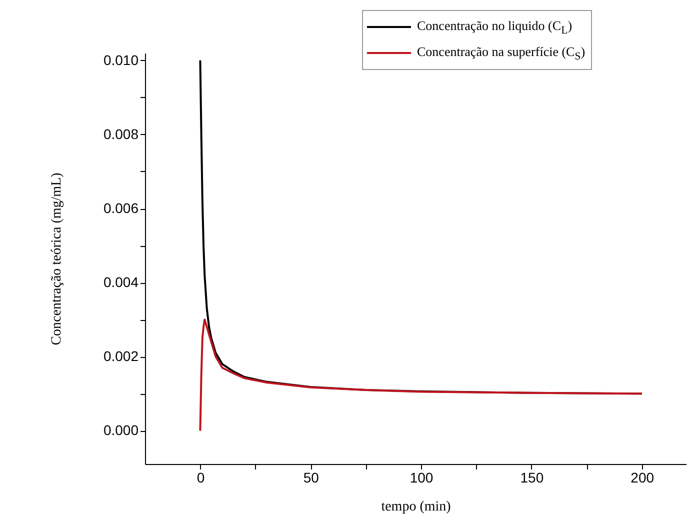 The width and height of the screenshot is (689, 531). What do you see at coordinates (416, 507) in the screenshot?
I see `x-axis-title: tempo (min)` at bounding box center [416, 507].